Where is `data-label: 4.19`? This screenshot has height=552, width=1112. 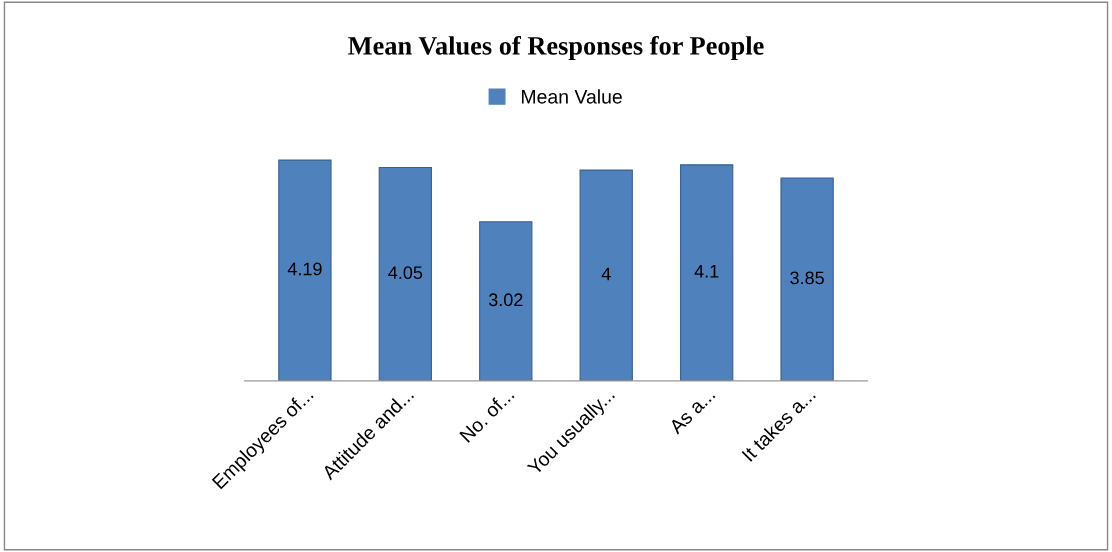
data-label: 4.19 is located at coordinates (304, 269).